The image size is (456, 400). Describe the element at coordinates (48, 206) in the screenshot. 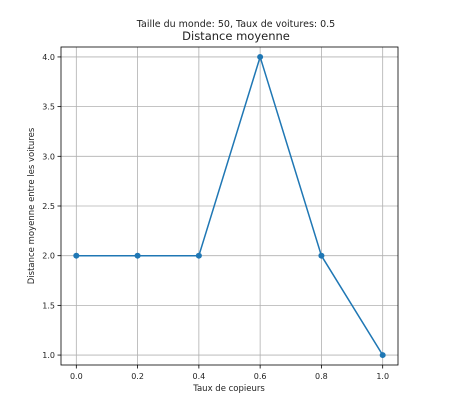

I see `y-tick-label: 2.5` at that location.